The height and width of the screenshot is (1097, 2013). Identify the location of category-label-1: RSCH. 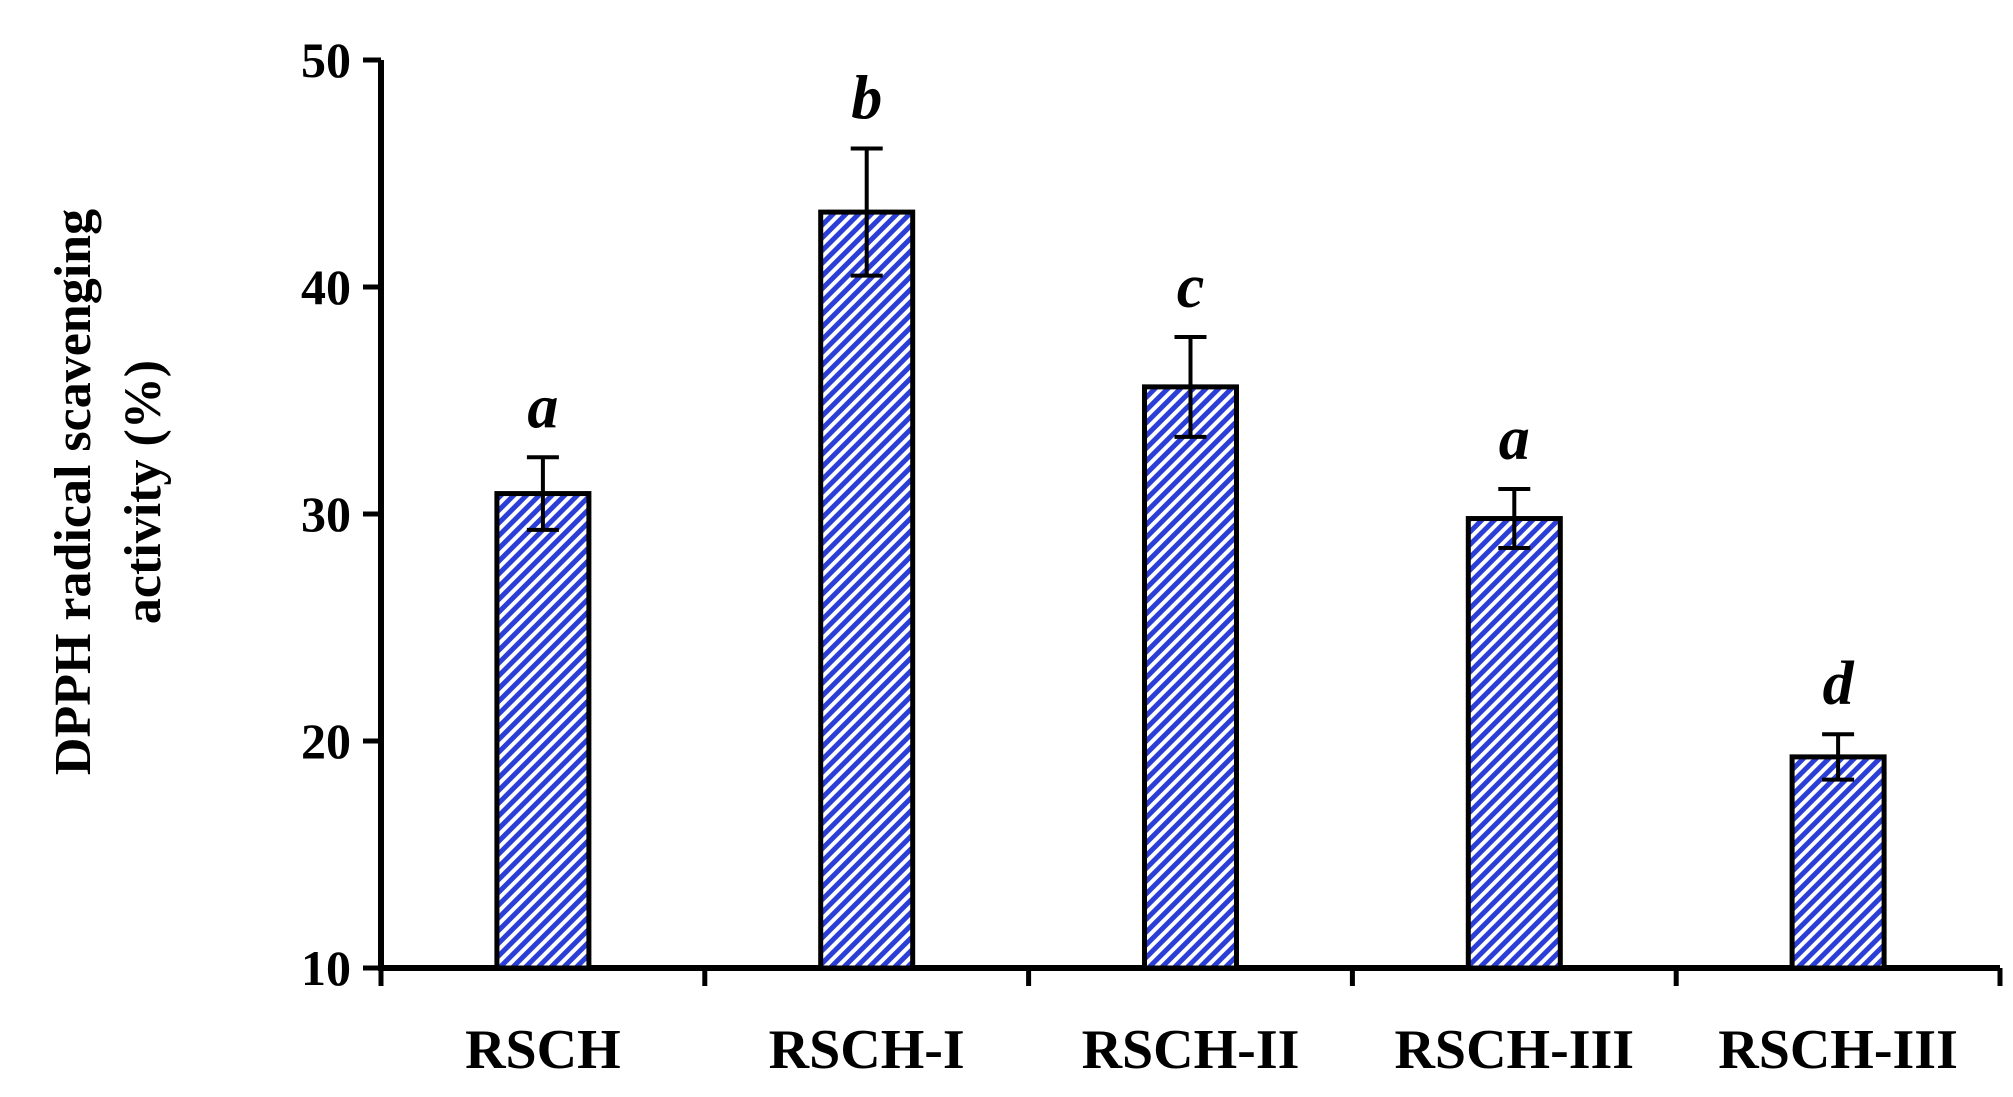
(543, 1050).